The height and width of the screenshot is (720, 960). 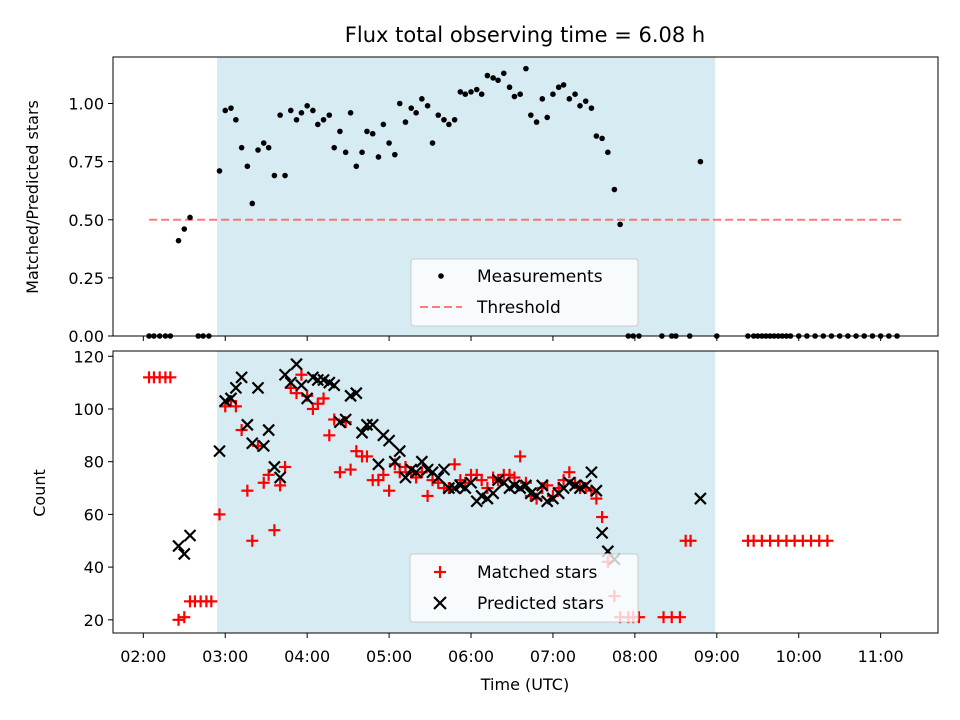 I want to click on x-axis-label: Time (UTC), so click(x=524, y=684).